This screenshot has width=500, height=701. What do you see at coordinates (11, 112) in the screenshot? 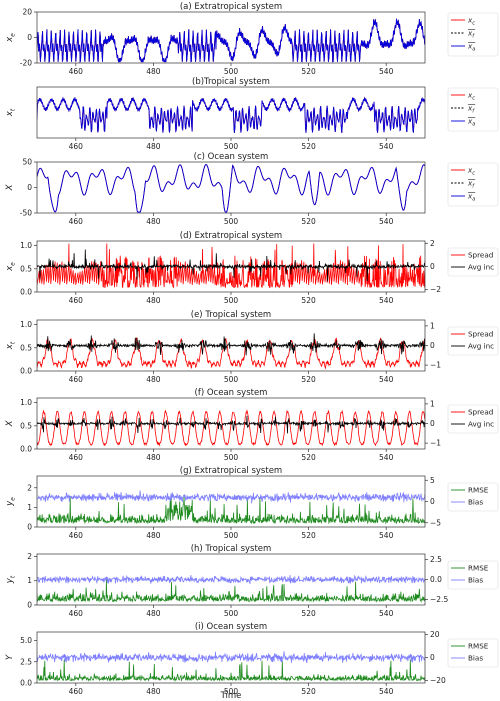
I see `svg-text: xt` at bounding box center [11, 112].